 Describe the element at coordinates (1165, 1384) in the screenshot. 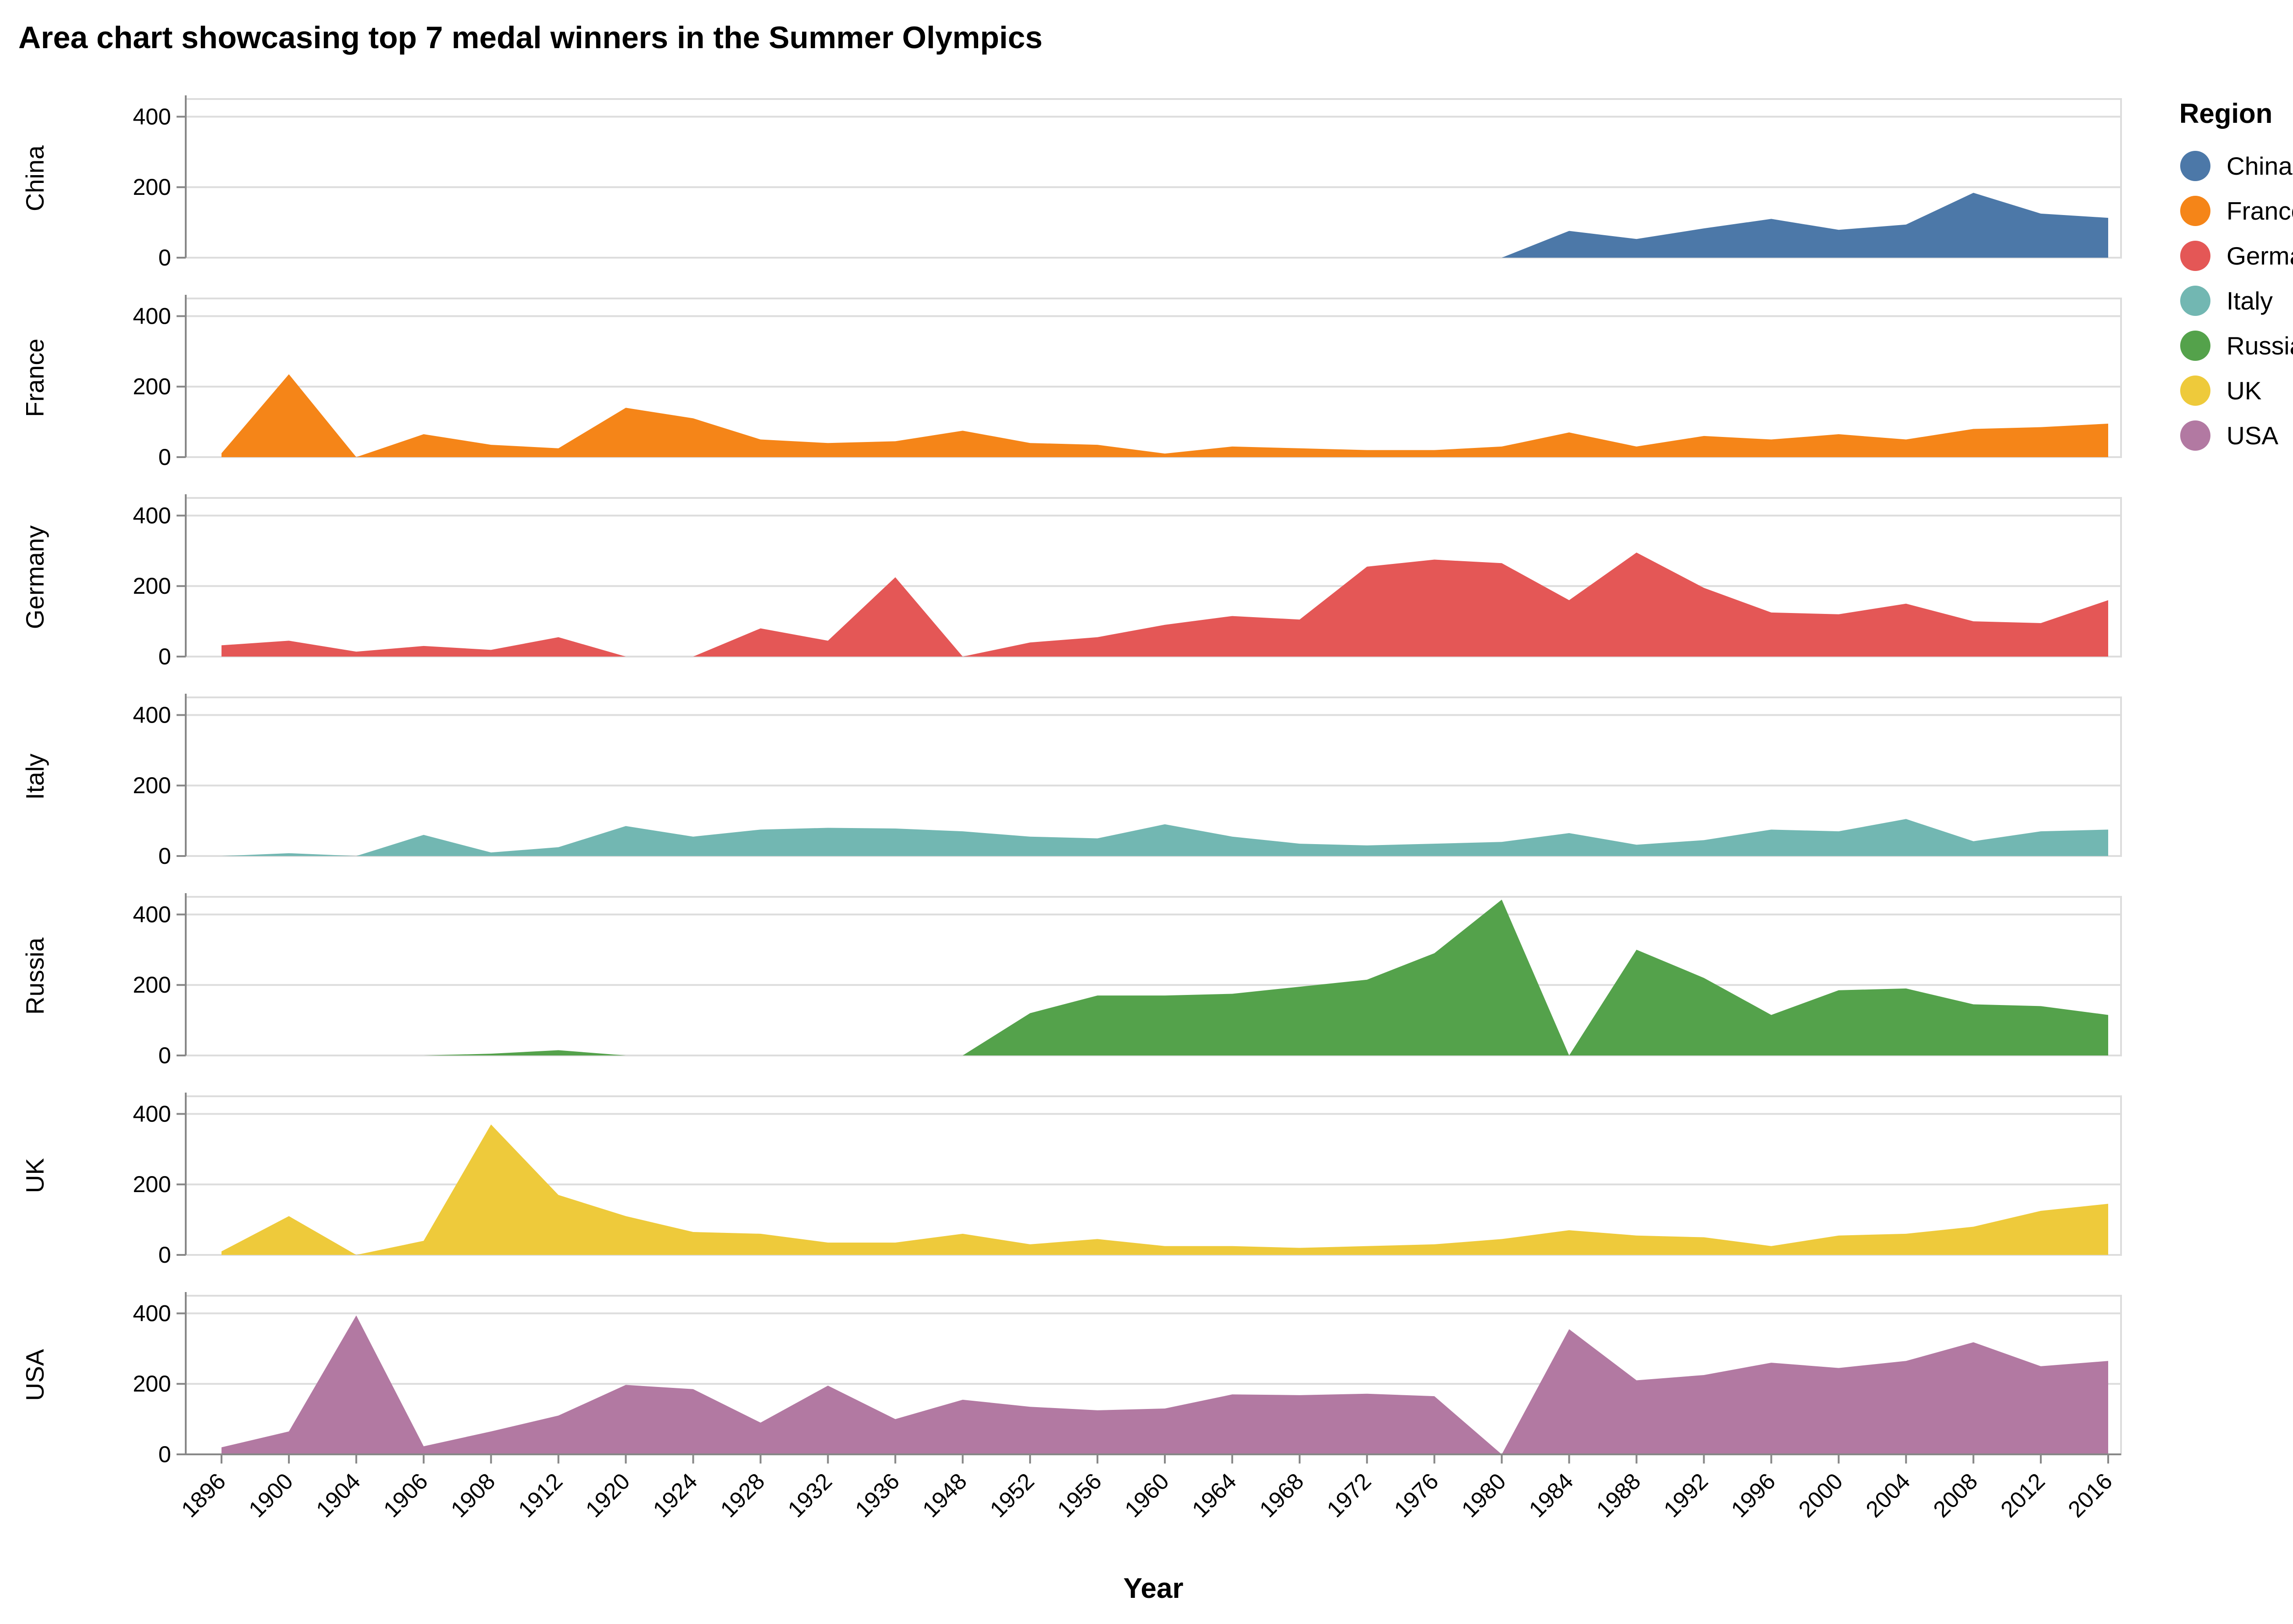

I see `area-usa` at that location.